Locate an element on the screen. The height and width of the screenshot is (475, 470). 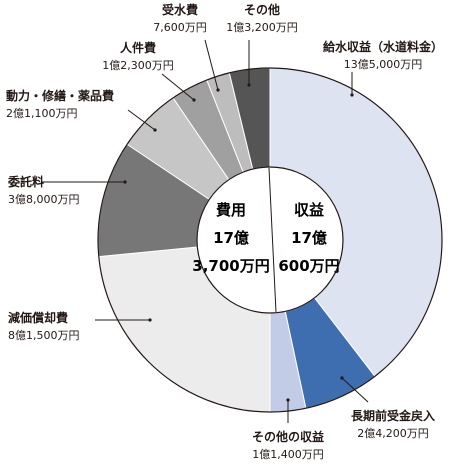
slice-value-3: 8億1,500万円 is located at coordinates (44, 335).